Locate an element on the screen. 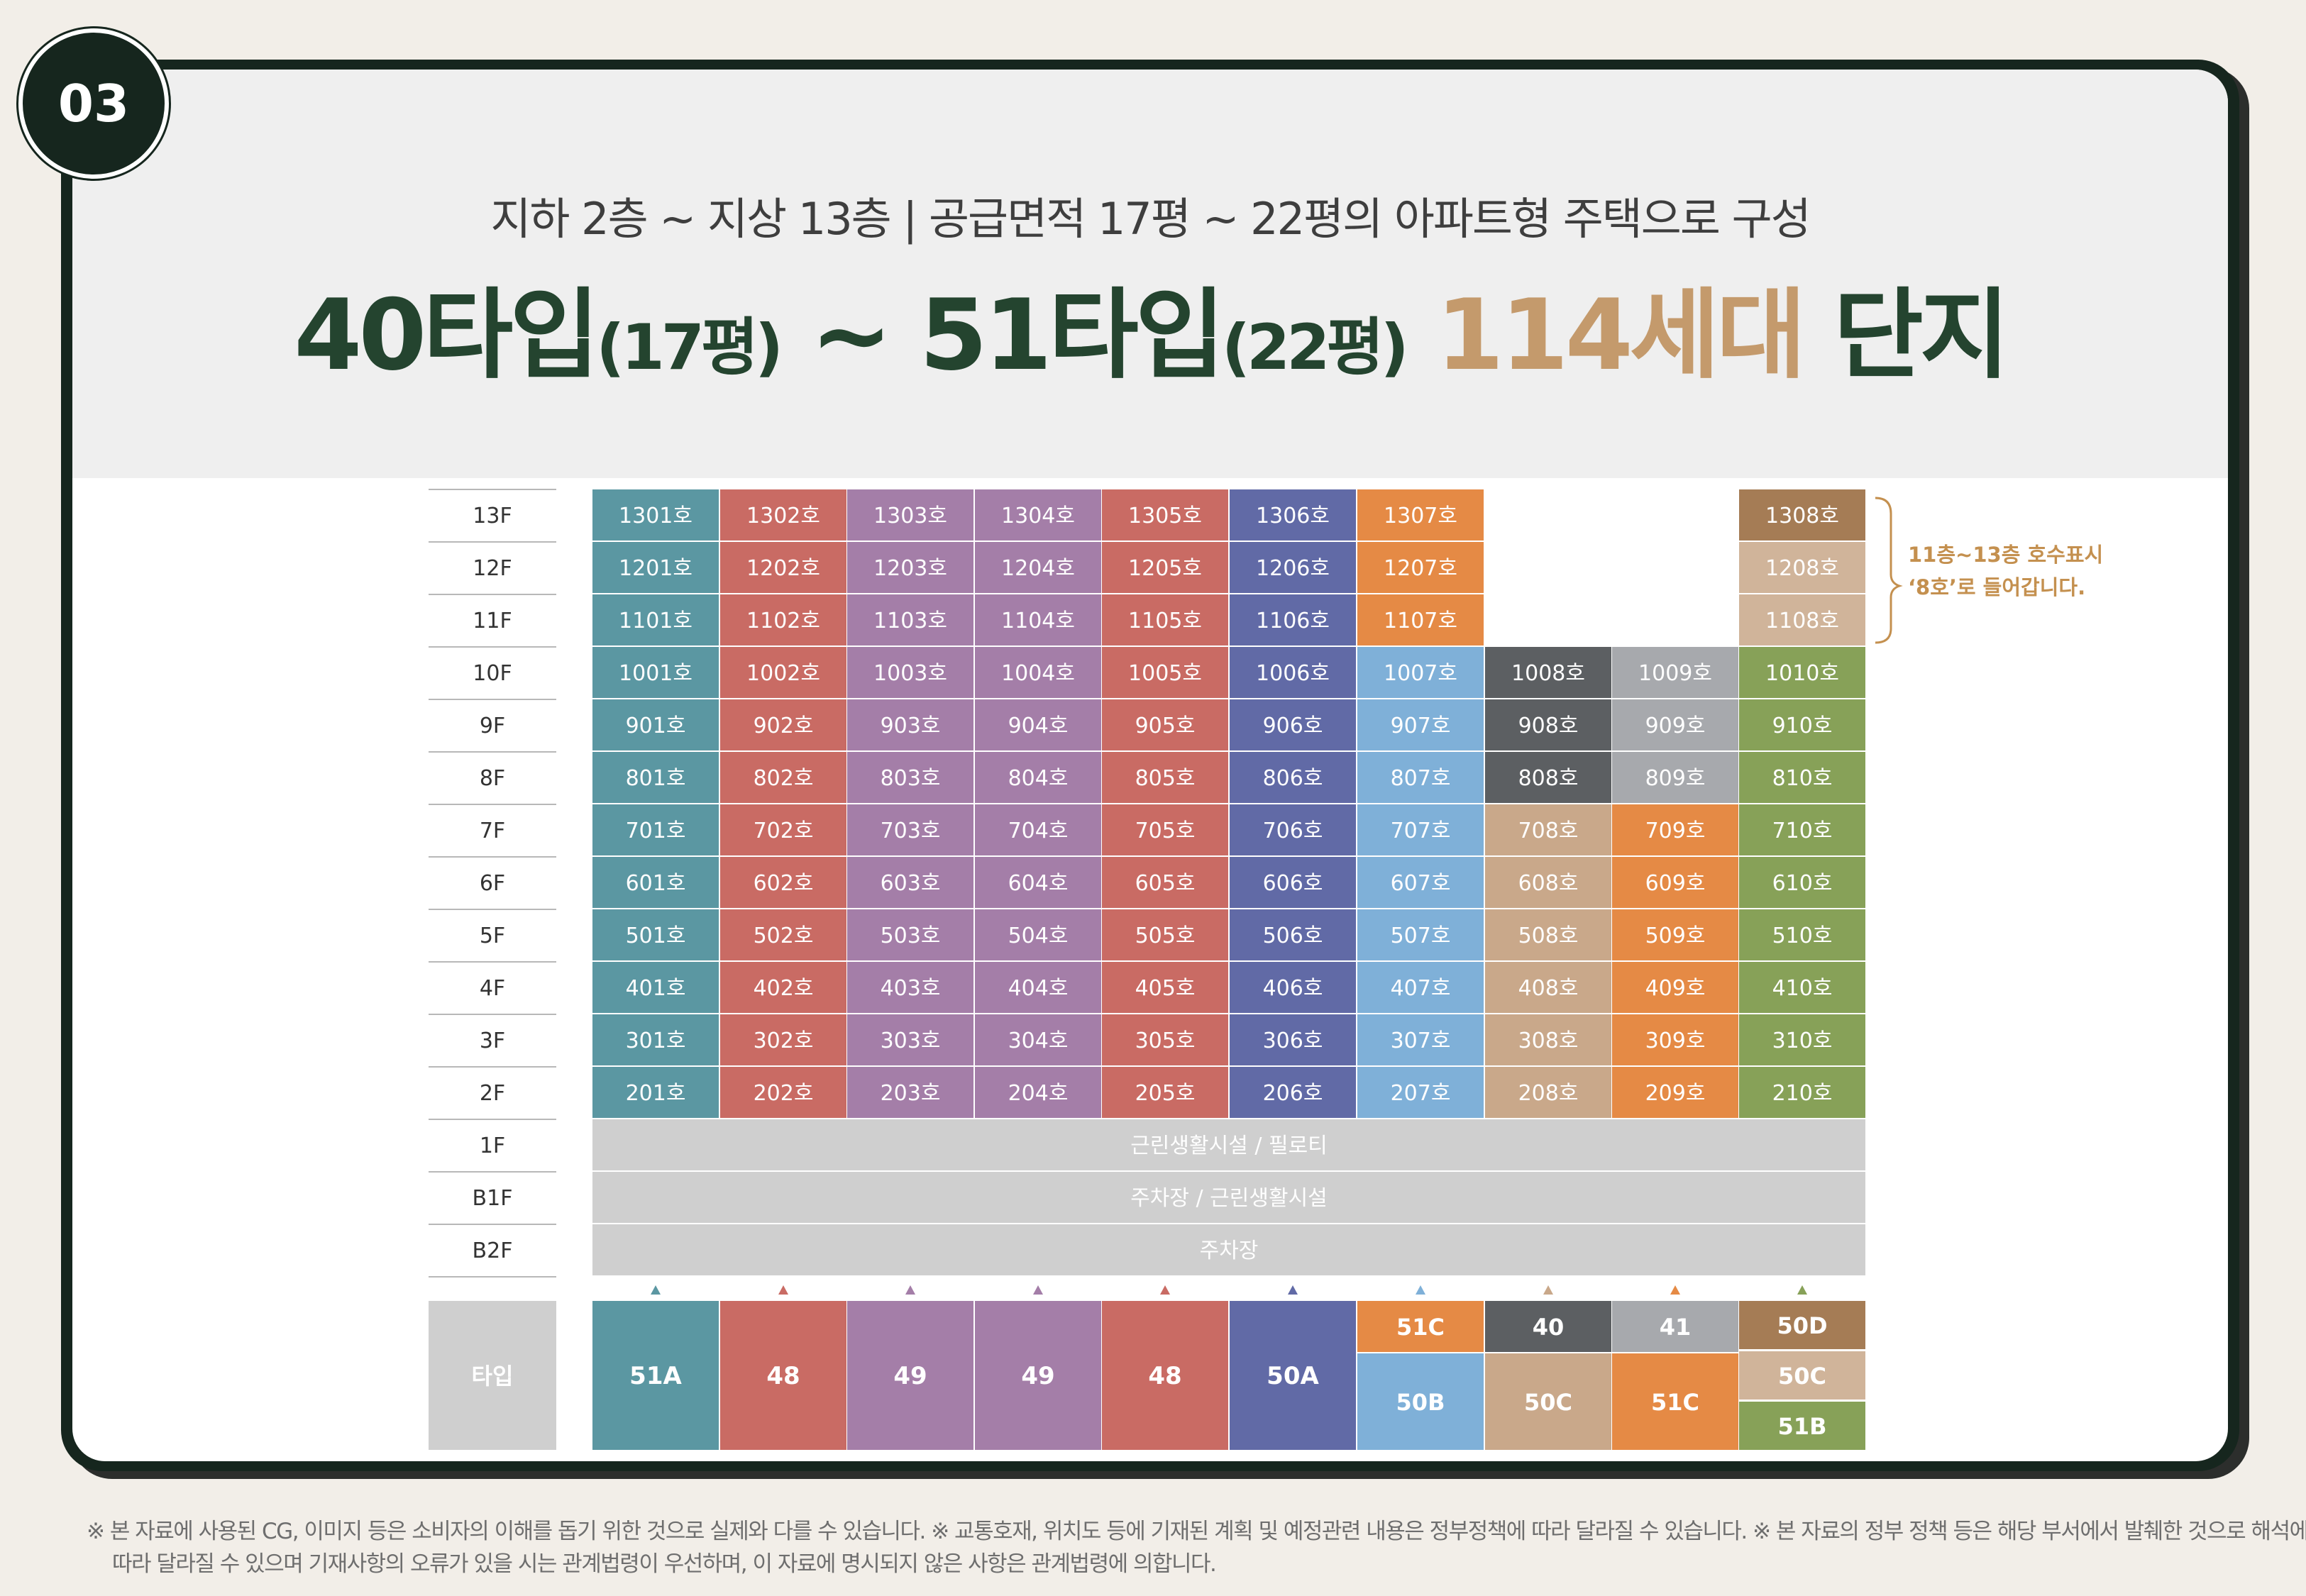 The height and width of the screenshot is (1596, 2306). unit-number: 606호 is located at coordinates (1293, 883).